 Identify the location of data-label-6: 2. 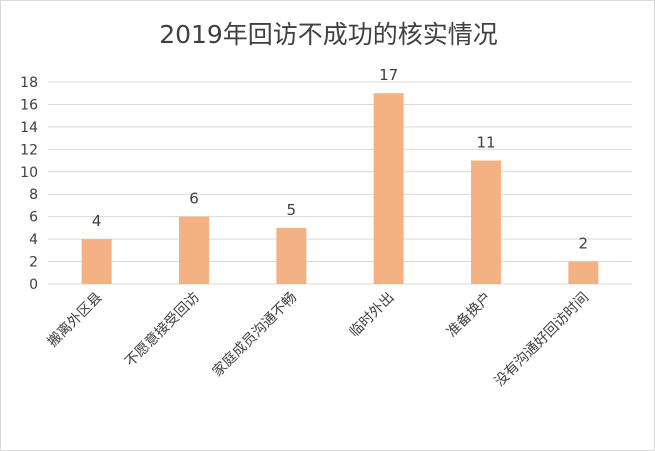
(584, 244).